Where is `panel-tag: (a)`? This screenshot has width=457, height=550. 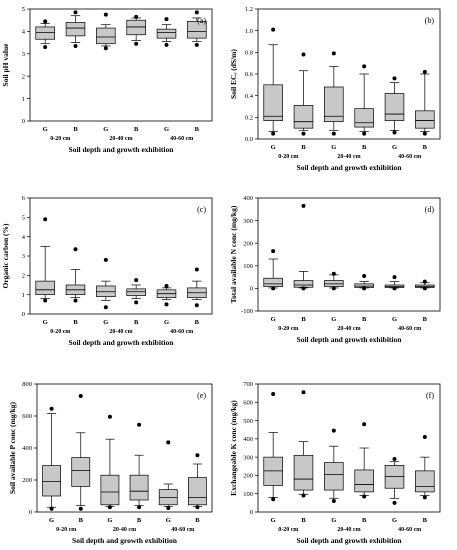 panel-tag: (a) is located at coordinates (201, 20).